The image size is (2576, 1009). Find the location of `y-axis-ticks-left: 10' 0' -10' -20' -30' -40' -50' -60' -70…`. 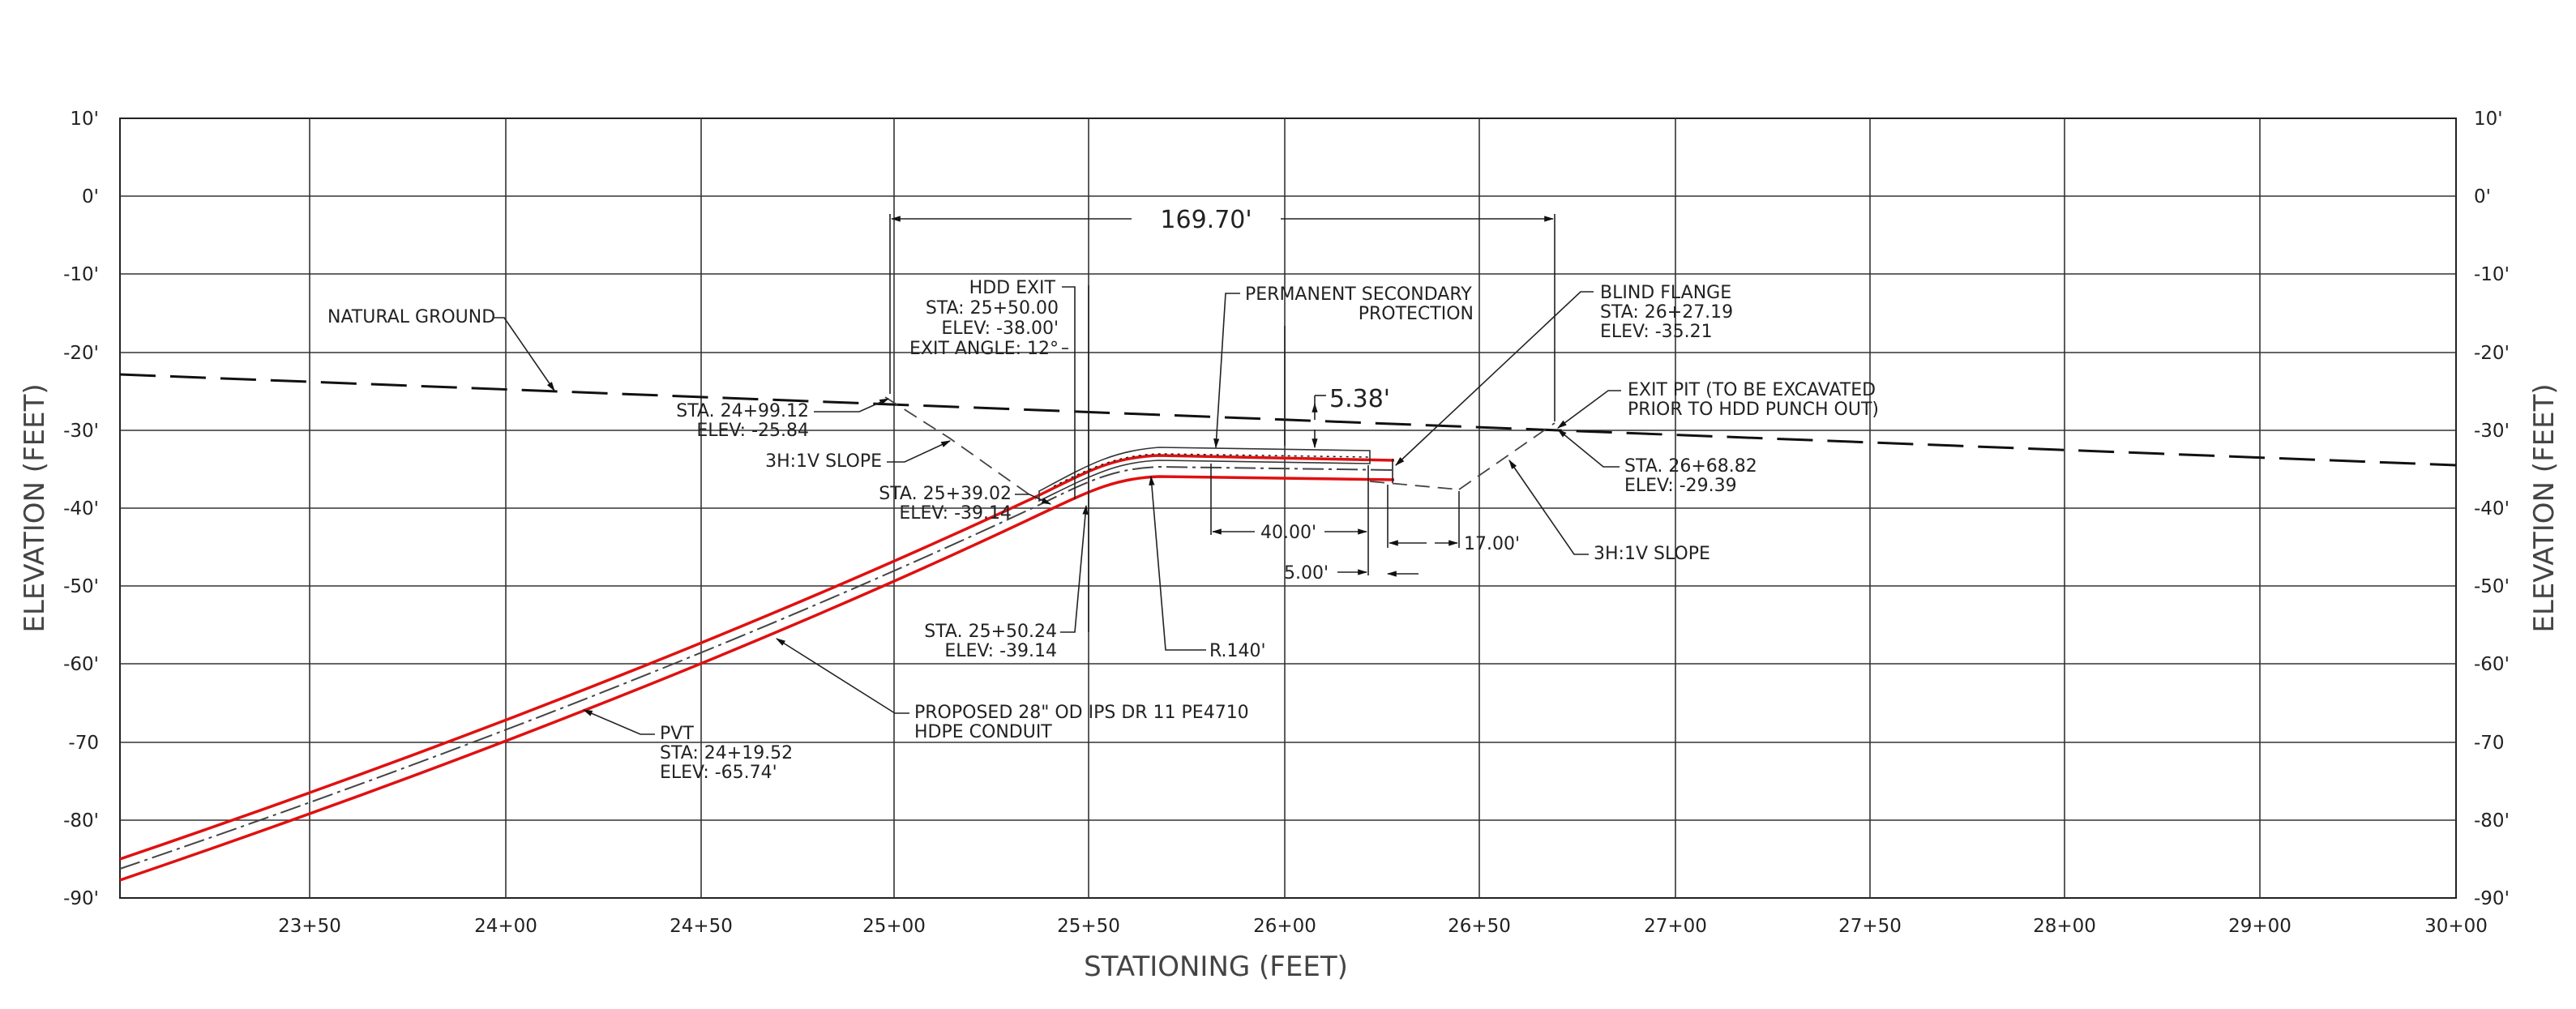

y-axis-ticks-left: 10' 0' -10' -20' -30' -40' -50' -60' -70… is located at coordinates (81, 509).